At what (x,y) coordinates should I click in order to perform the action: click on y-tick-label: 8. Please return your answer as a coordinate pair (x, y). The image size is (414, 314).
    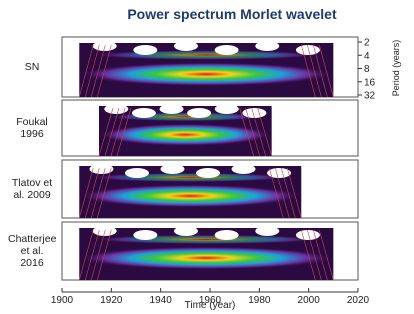
    Looking at the image, I should click on (367, 69).